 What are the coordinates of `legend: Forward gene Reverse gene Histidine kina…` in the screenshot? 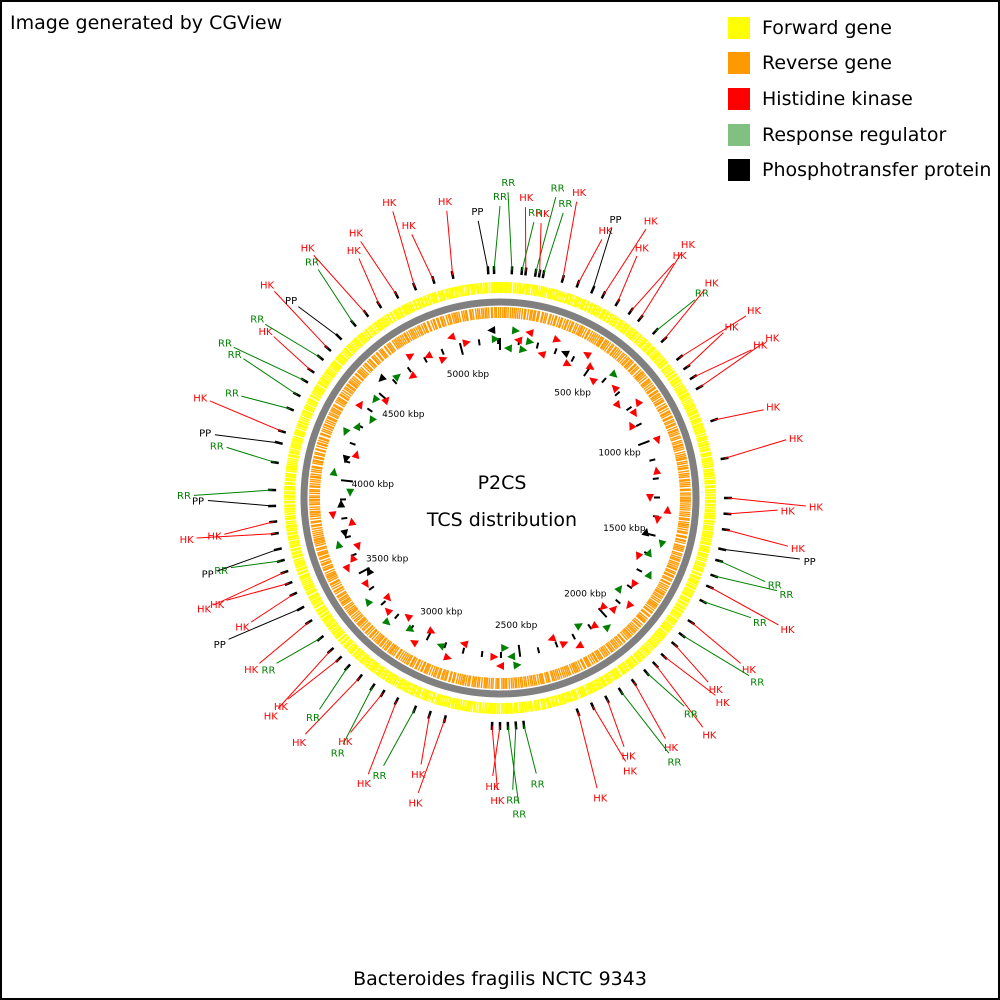 It's located at (859, 99).